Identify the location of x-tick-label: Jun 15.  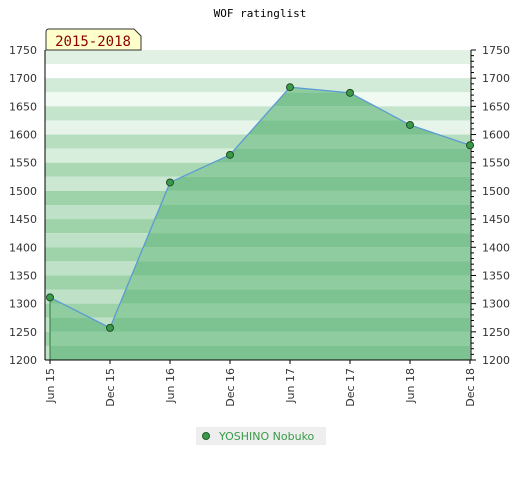
(50, 386).